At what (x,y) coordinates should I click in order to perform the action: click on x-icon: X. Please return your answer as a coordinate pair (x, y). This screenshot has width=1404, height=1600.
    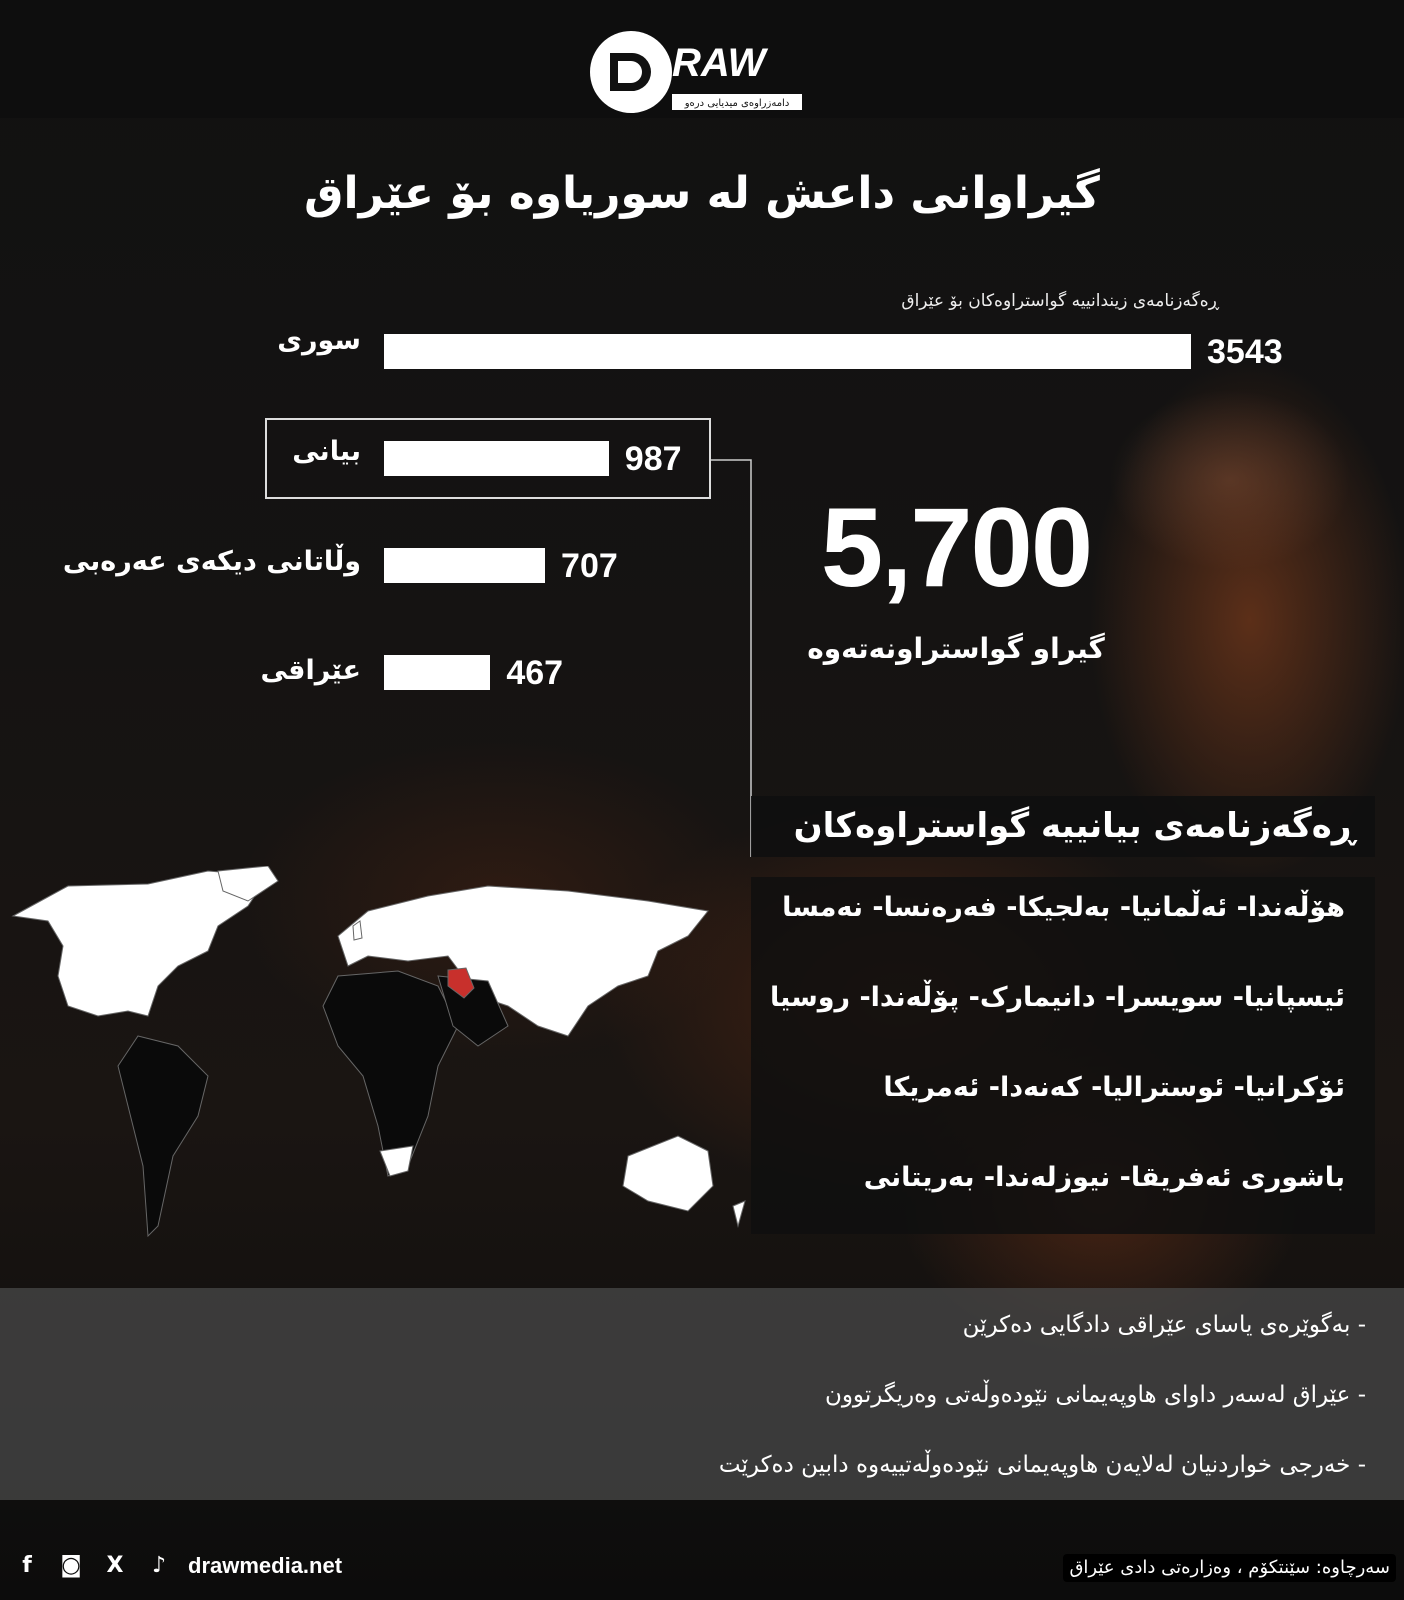
    Looking at the image, I should click on (115, 1565).